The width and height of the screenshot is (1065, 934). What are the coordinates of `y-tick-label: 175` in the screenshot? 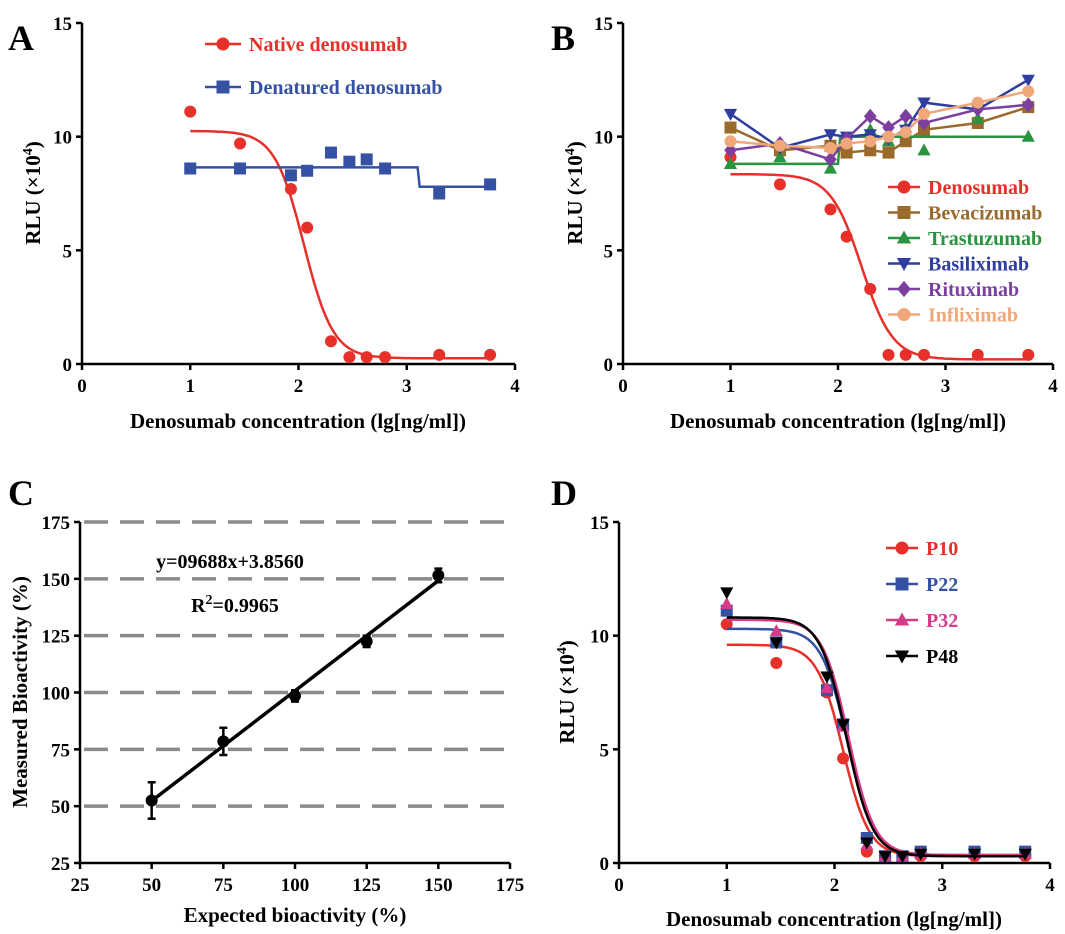 It's located at (56, 523).